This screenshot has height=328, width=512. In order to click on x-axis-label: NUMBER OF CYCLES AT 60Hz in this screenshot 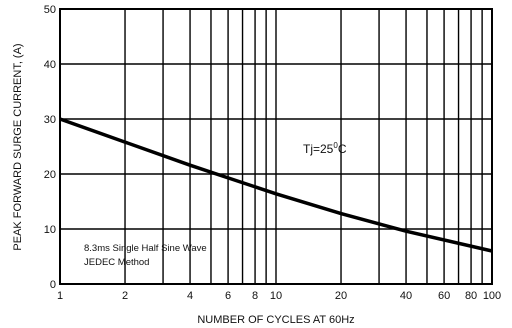, I will do `click(275, 320)`.